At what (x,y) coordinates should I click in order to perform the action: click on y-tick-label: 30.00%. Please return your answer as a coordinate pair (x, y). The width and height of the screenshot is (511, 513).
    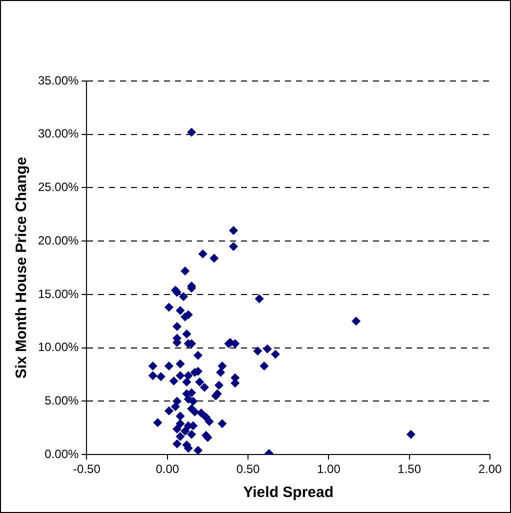
    Looking at the image, I should click on (59, 133).